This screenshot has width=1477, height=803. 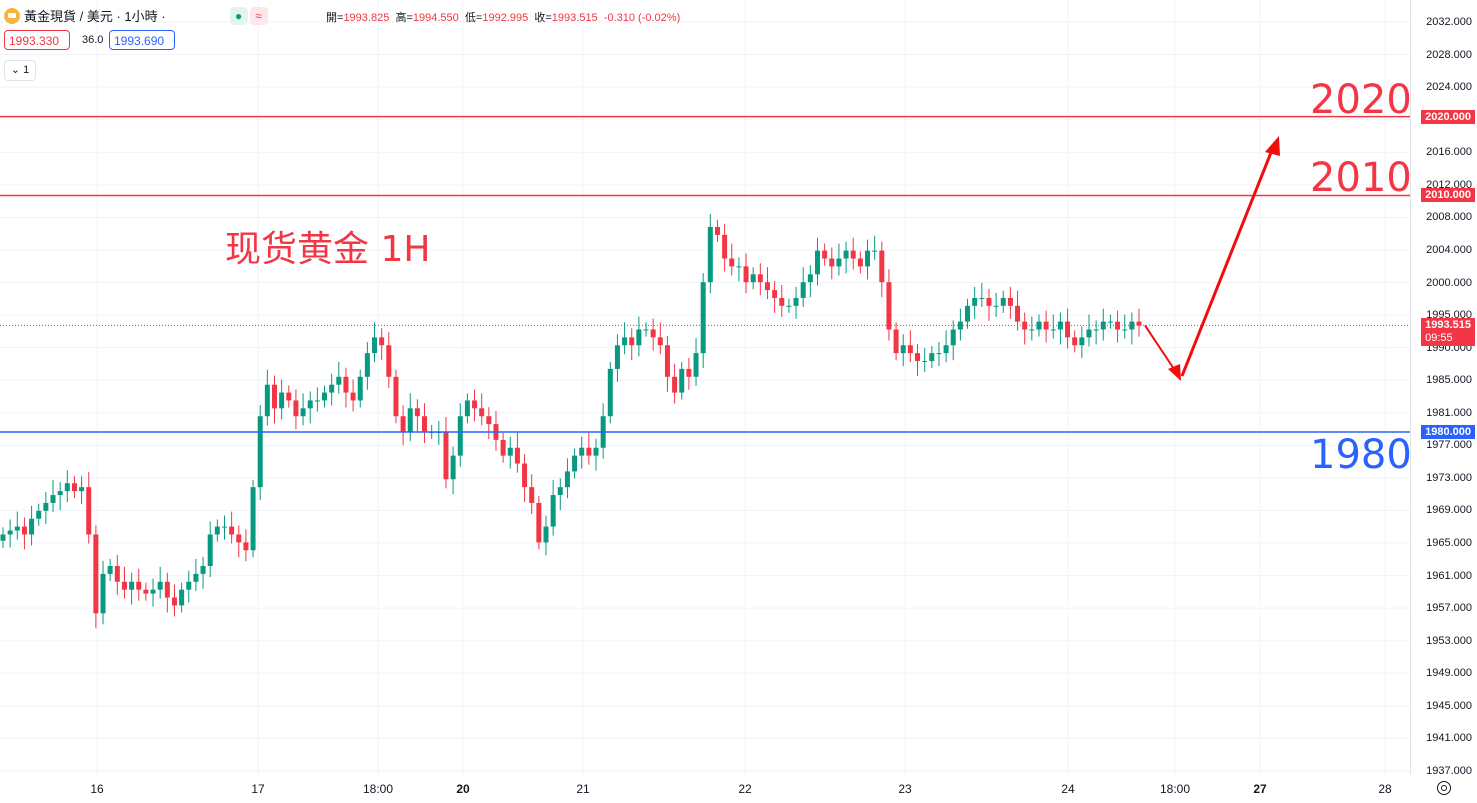 I want to click on time-tick: 28, so click(x=1385, y=789).